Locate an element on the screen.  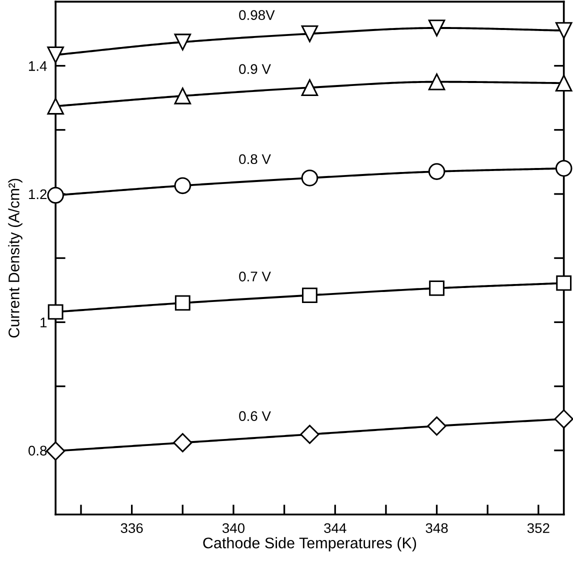
y-axis-title: Current Density (A/cm²) is located at coordinates (15, 258).